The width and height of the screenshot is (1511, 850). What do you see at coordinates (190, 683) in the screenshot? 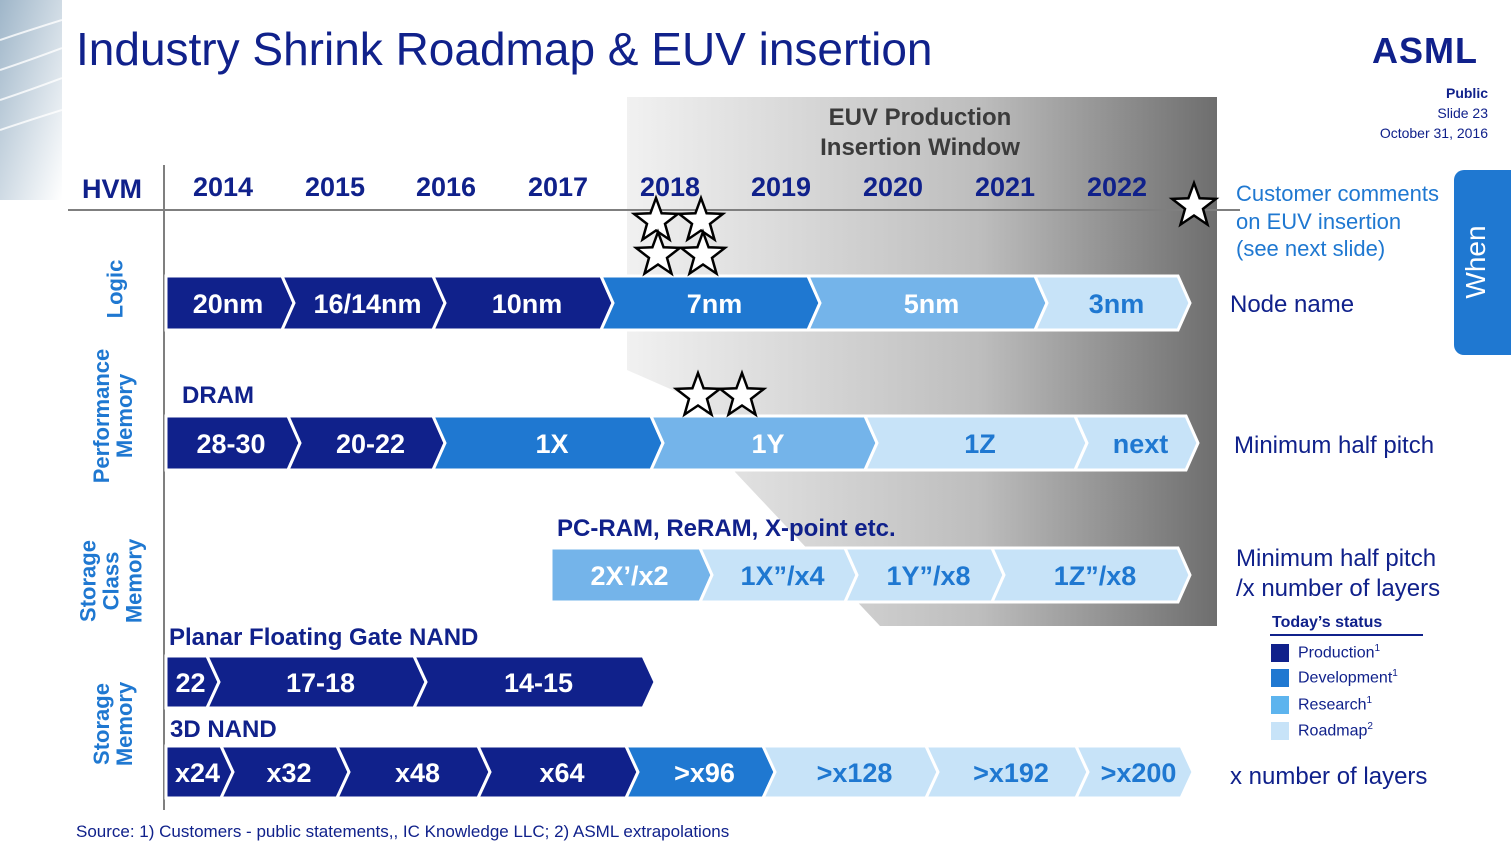
I see `chevron-label-planar-nand-0: 22` at bounding box center [190, 683].